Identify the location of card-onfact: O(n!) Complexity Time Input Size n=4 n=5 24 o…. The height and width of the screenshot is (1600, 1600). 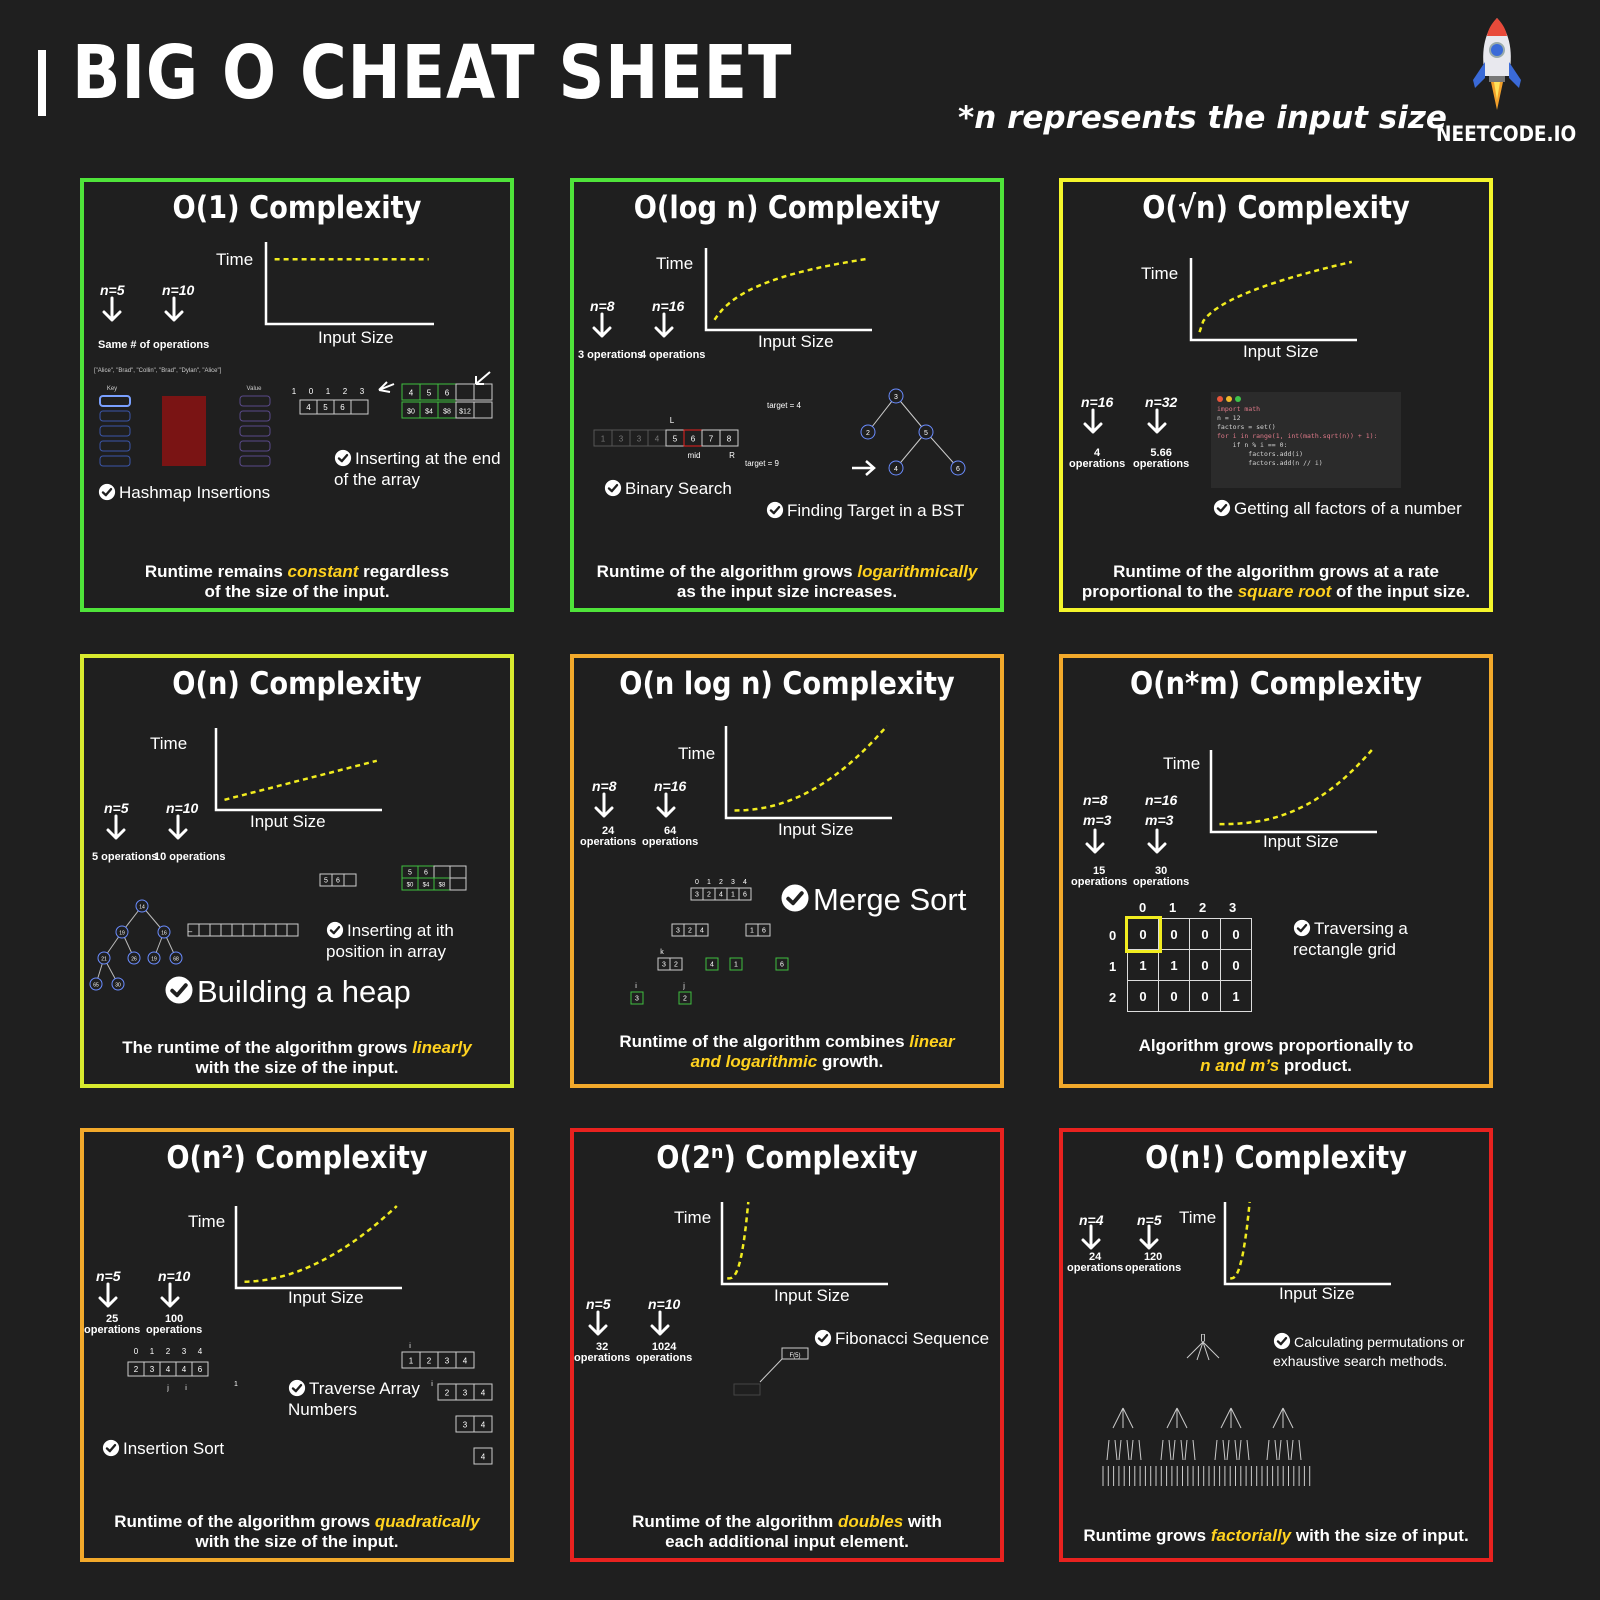
(1276, 1345).